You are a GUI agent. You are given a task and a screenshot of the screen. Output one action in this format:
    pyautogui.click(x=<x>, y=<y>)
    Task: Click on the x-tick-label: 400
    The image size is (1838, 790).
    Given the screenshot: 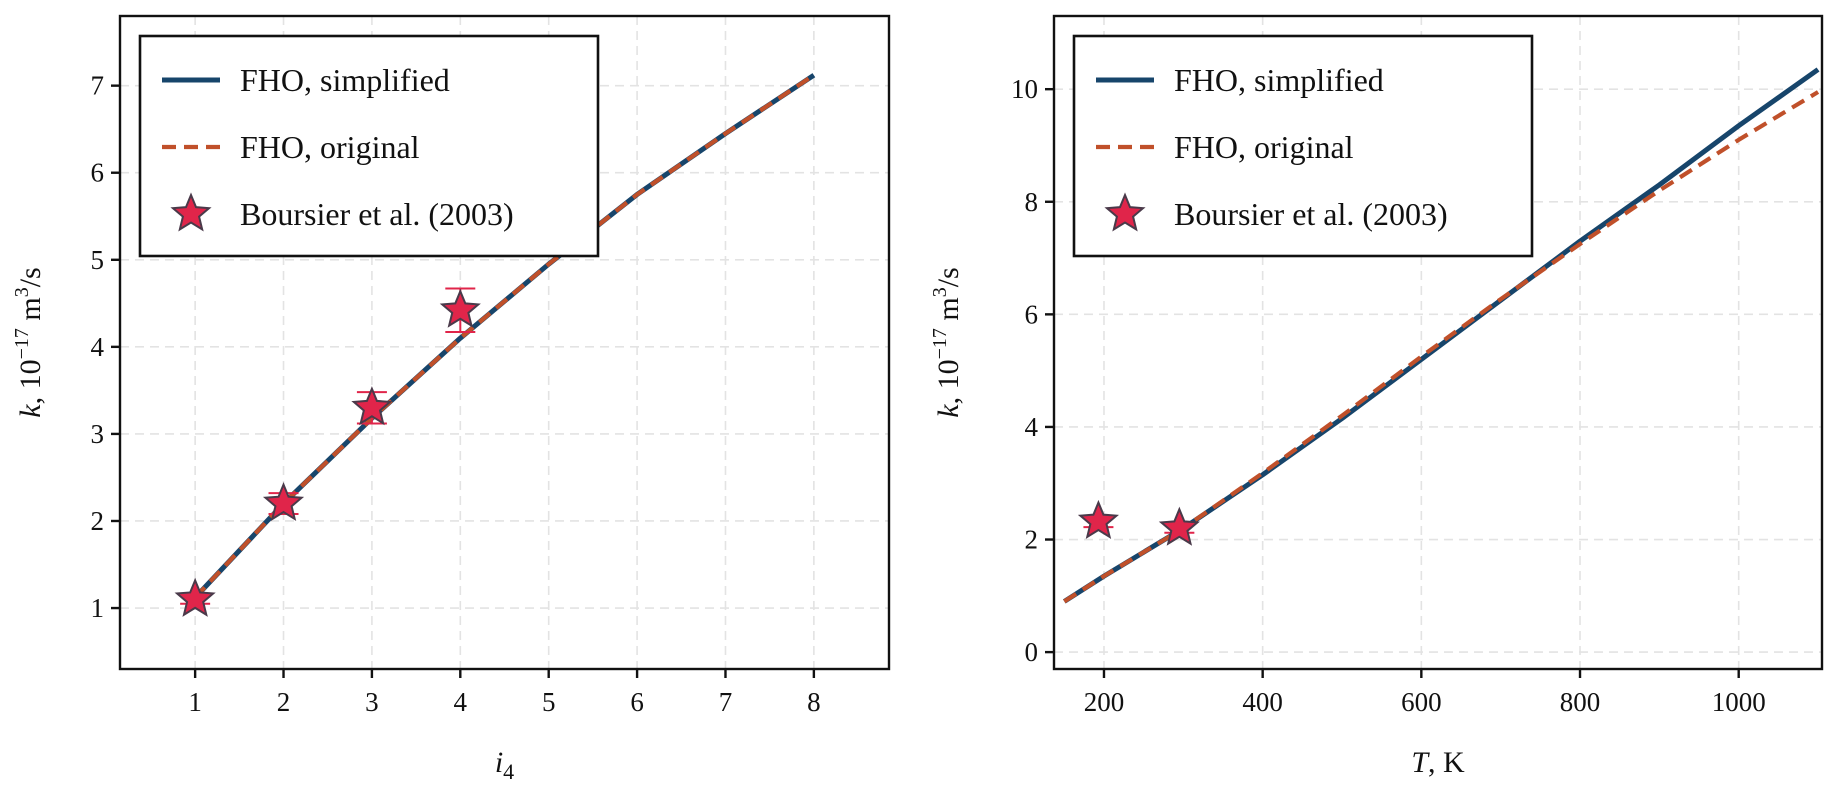 What is the action you would take?
    pyautogui.click(x=1262, y=702)
    